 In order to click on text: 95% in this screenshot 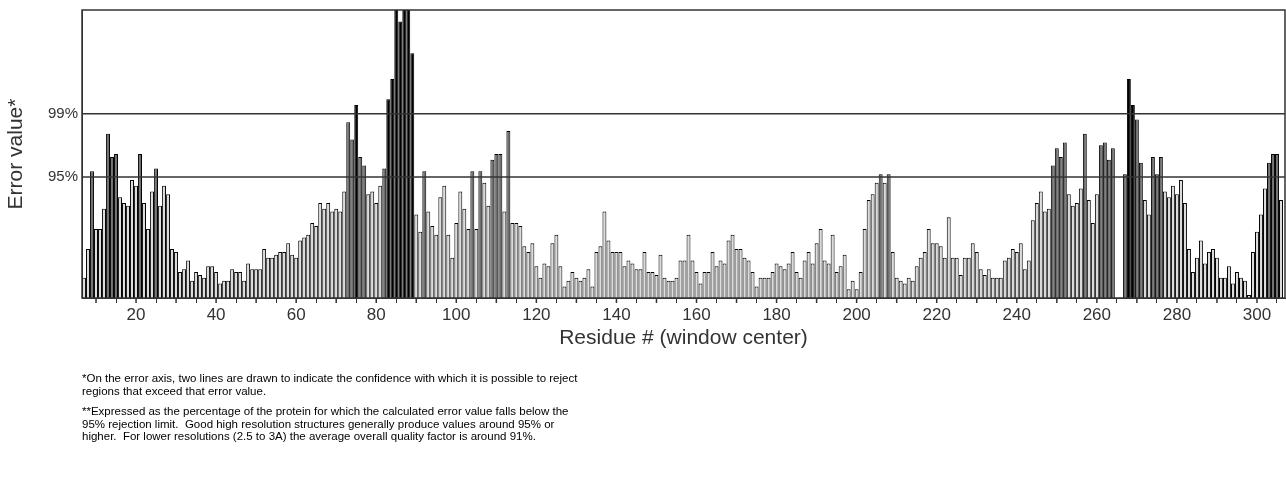, I will do `click(62, 176)`.